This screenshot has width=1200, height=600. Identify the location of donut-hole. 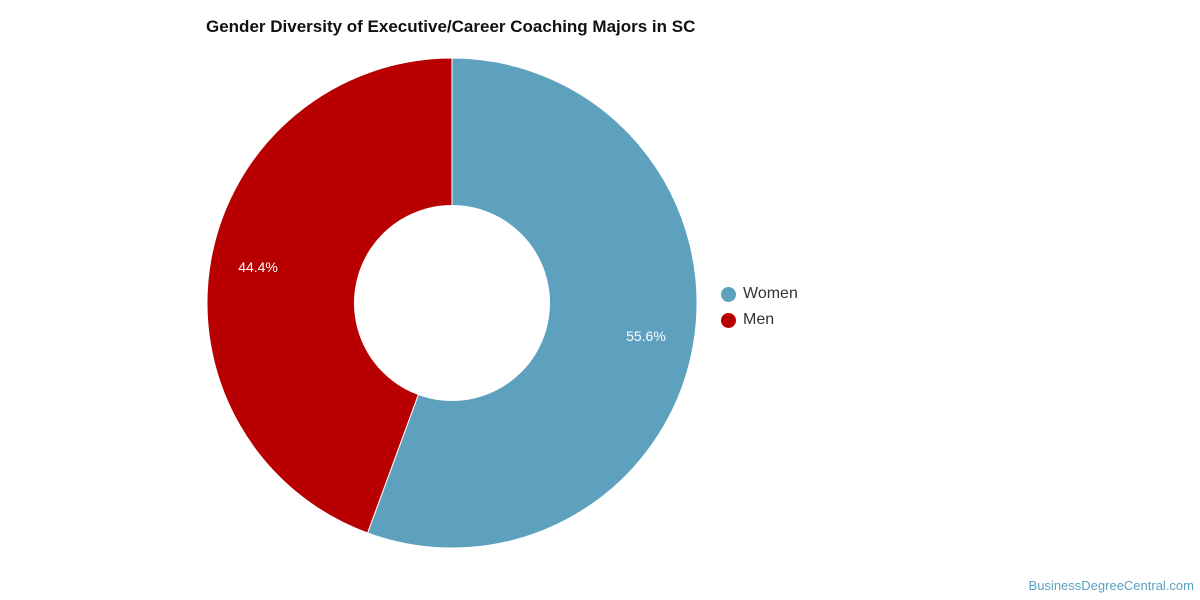
(452, 303).